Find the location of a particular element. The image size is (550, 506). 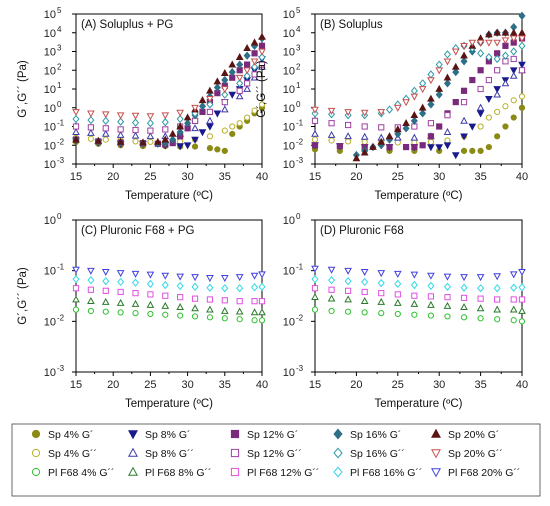

legend-item: Sp 8% G´´ is located at coordinates (161, 453).